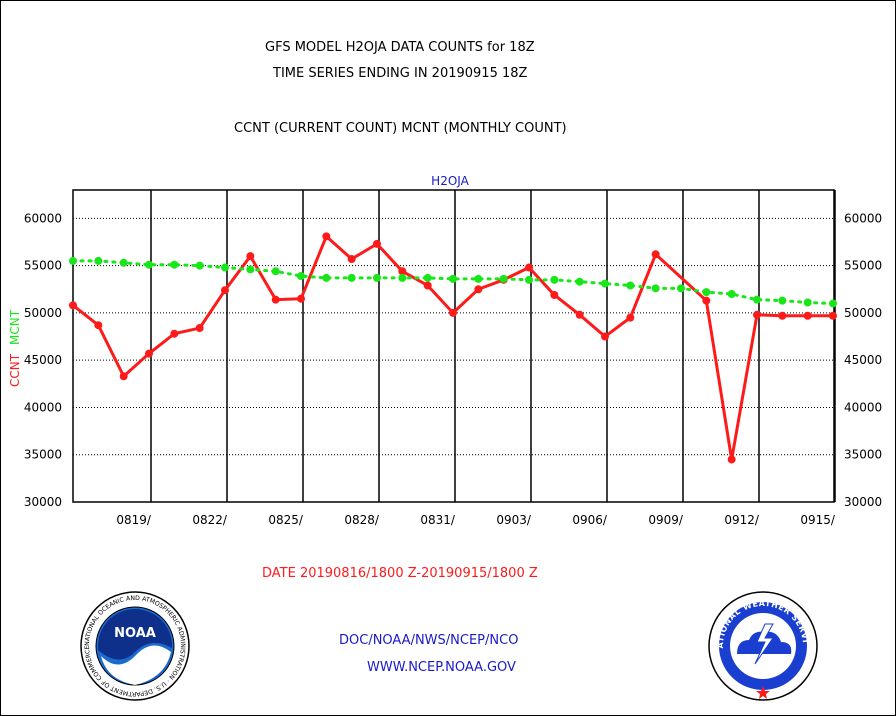 The image size is (896, 716). Describe the element at coordinates (43, 360) in the screenshot. I see `y-tick-label-left: 45000` at that location.